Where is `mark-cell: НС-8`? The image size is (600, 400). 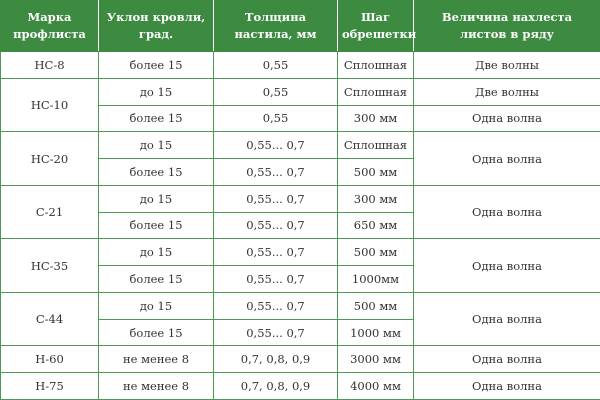 mark-cell: НС-8 is located at coordinates (49, 65).